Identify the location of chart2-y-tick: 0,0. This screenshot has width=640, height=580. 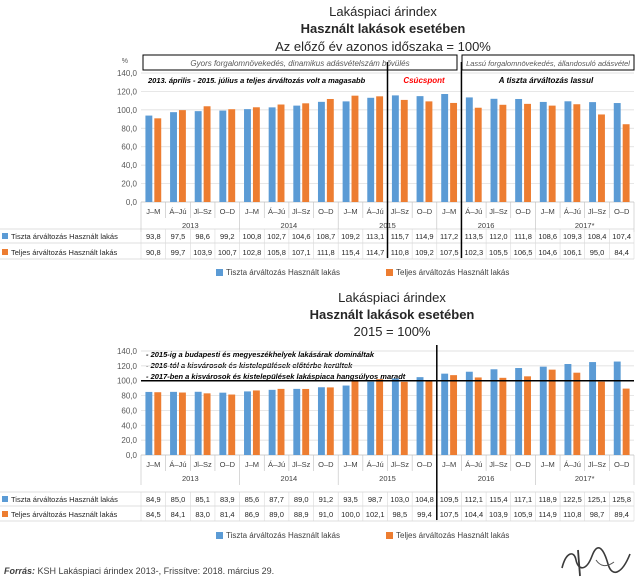
(132, 455).